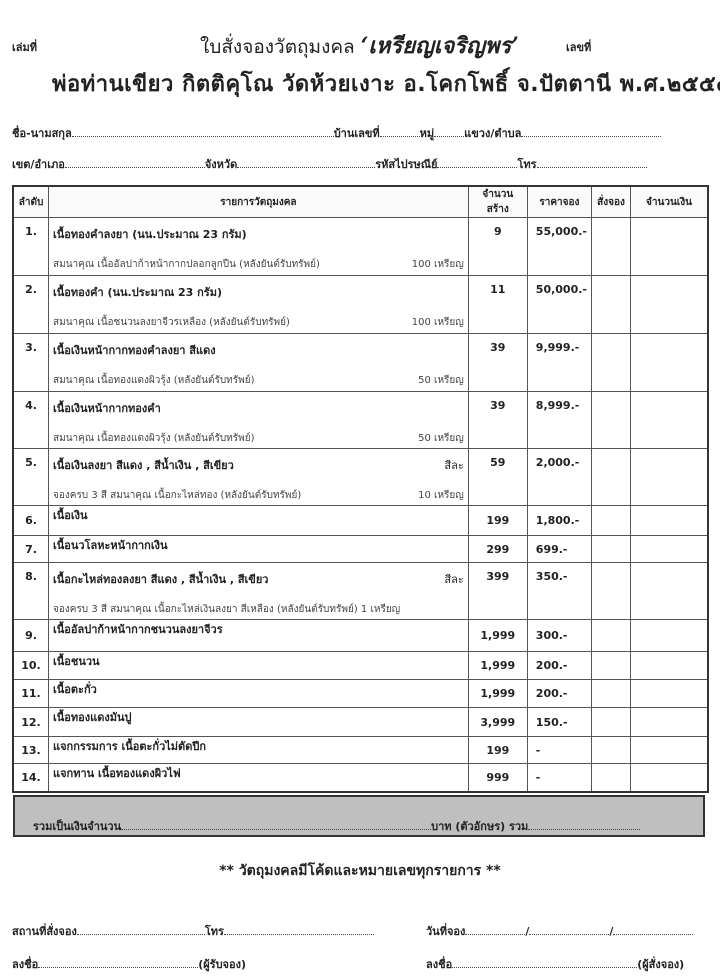 The height and width of the screenshot is (977, 720). I want to click on item-name: แจกทาน เนื้อทองแดงผิวไฟ, so click(117, 773).